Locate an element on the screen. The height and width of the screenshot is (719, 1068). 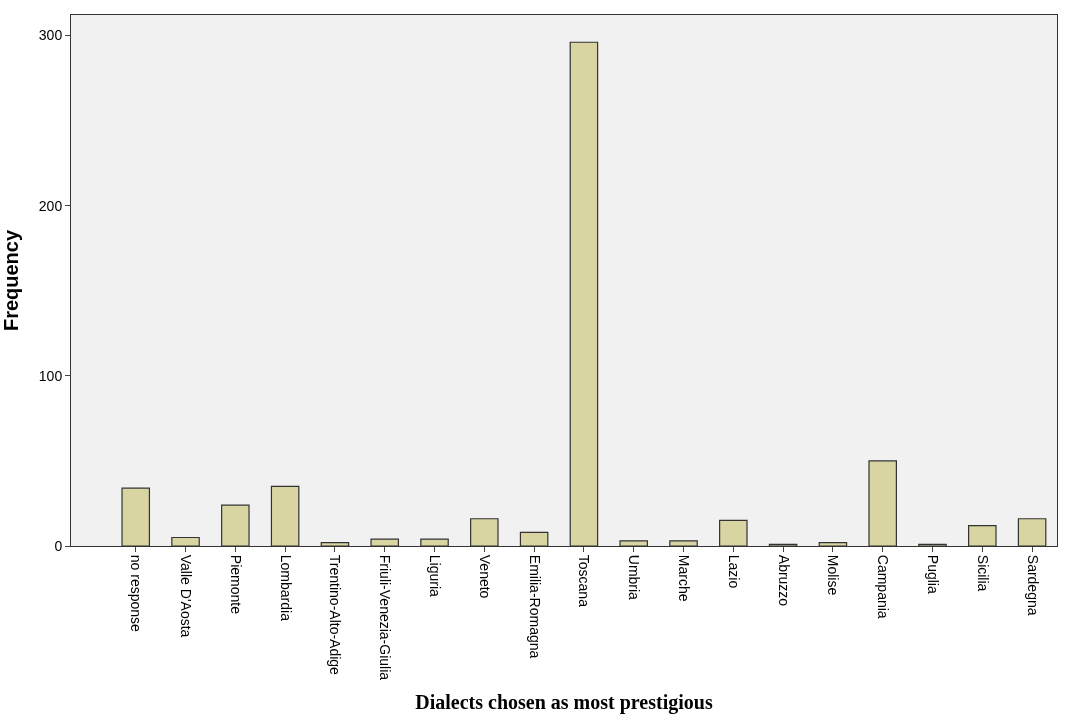
x-tick-label: Marche is located at coordinates (683, 578).